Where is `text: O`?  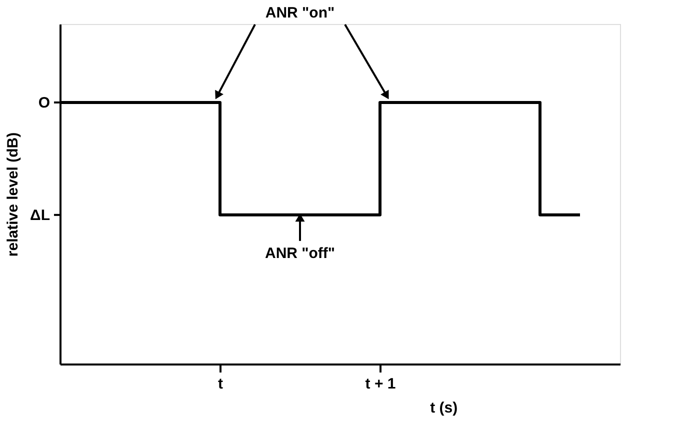 text: O is located at coordinates (44, 103).